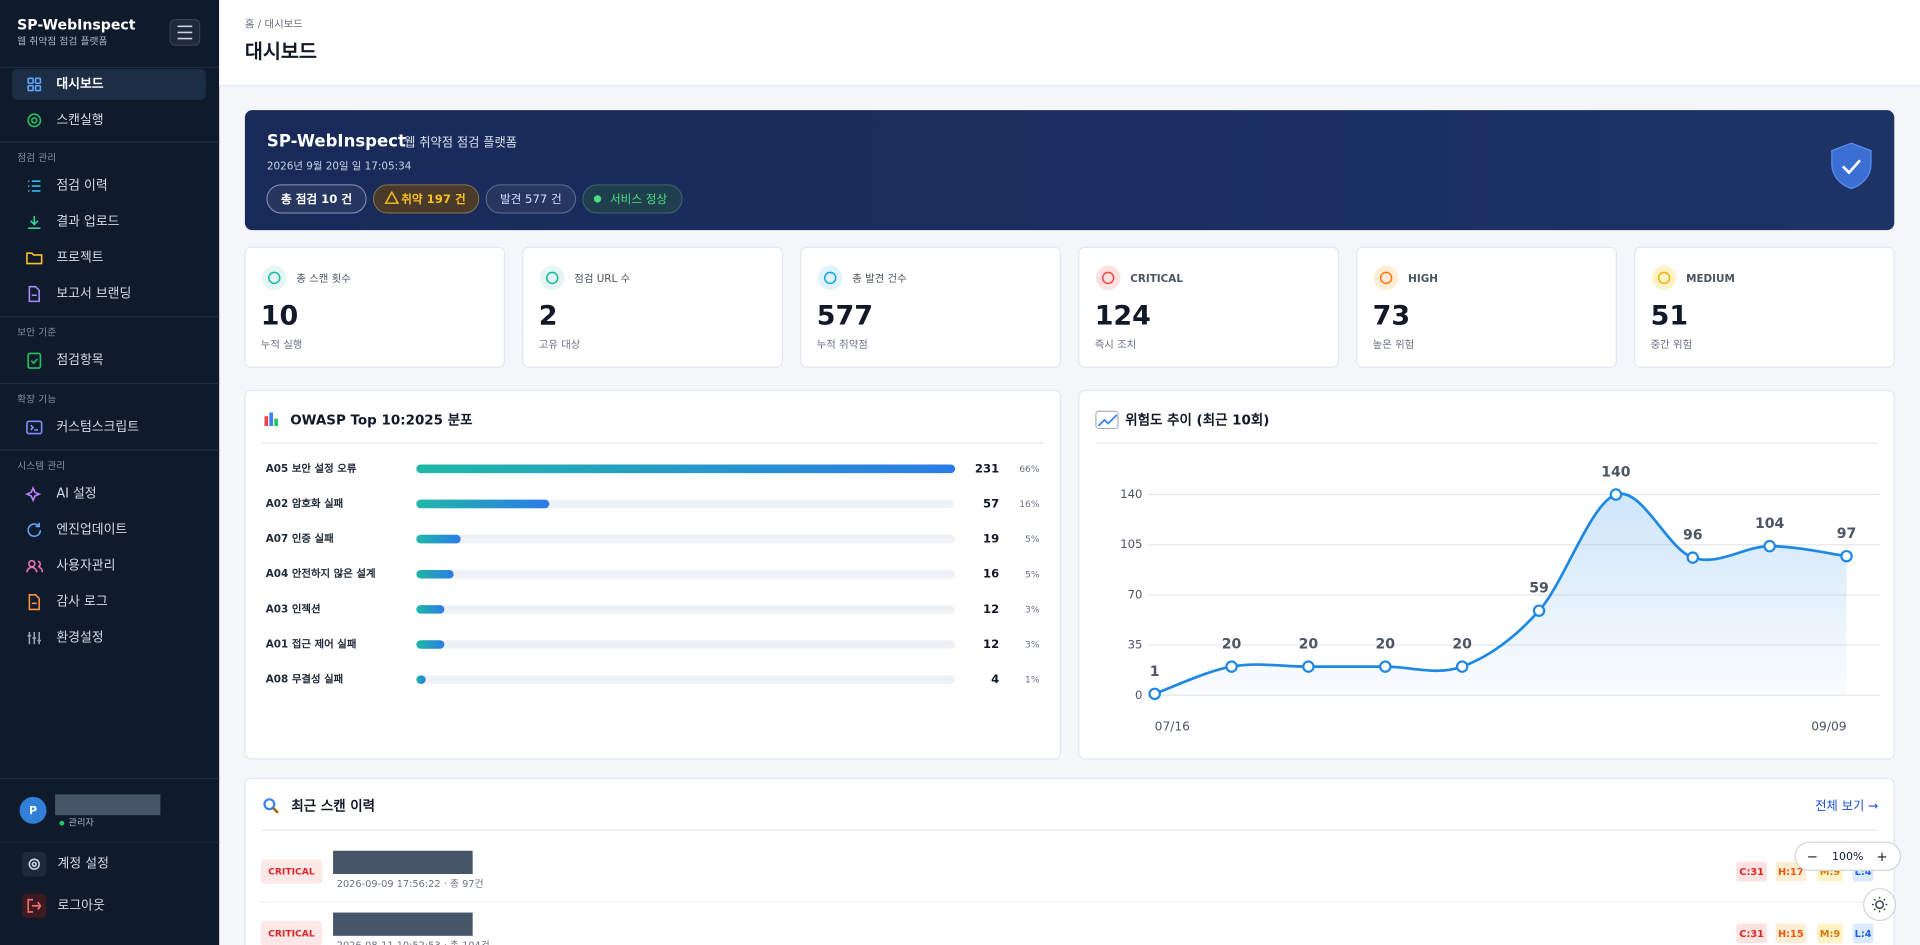 Image resolution: width=1920 pixels, height=945 pixels. I want to click on nav-item: 감사 로그, so click(82, 602).